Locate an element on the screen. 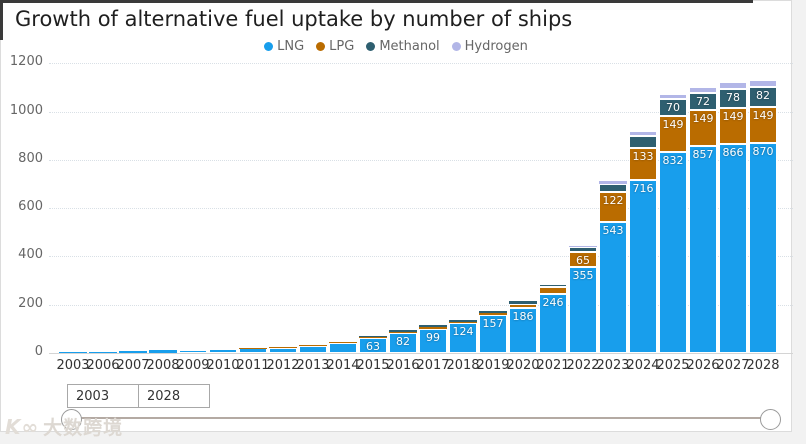 This screenshot has width=806, height=444. bar-segment-lng: 82 is located at coordinates (403, 343).